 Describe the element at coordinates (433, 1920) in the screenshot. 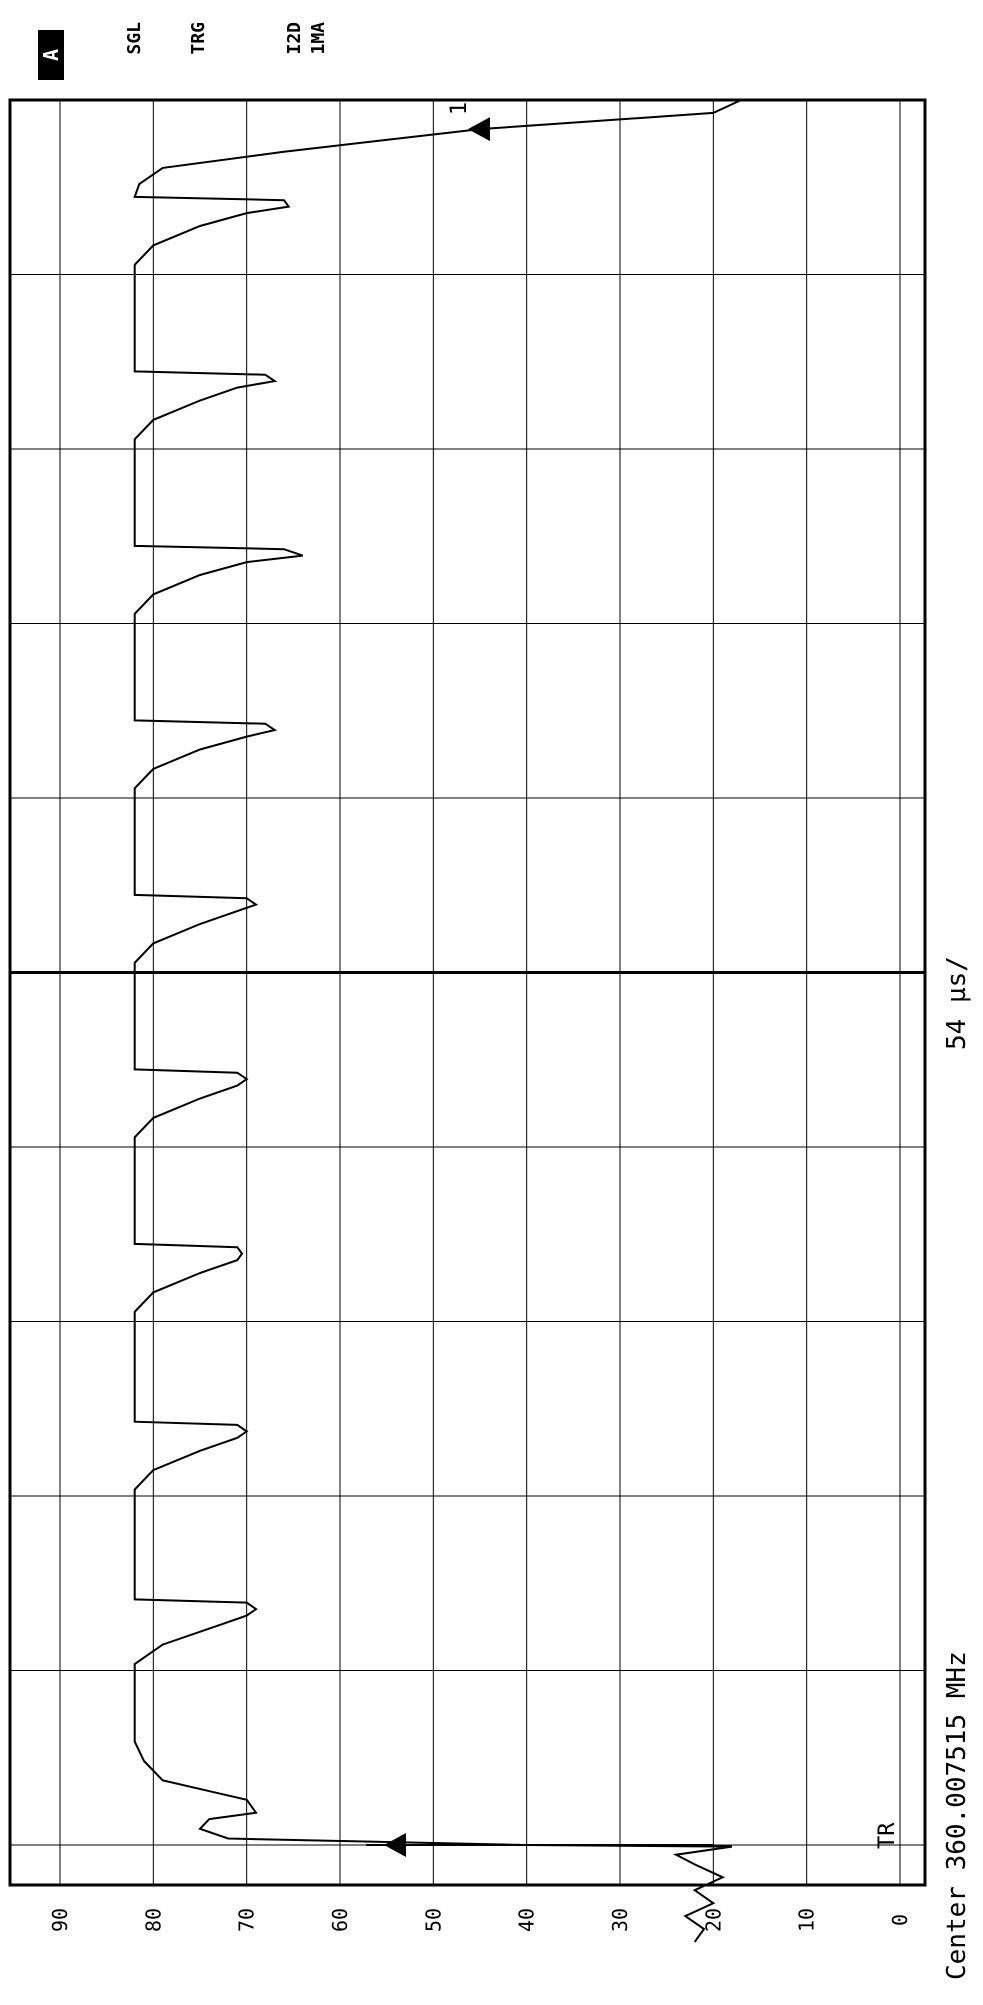

I see `tick-label-50: 50` at that location.